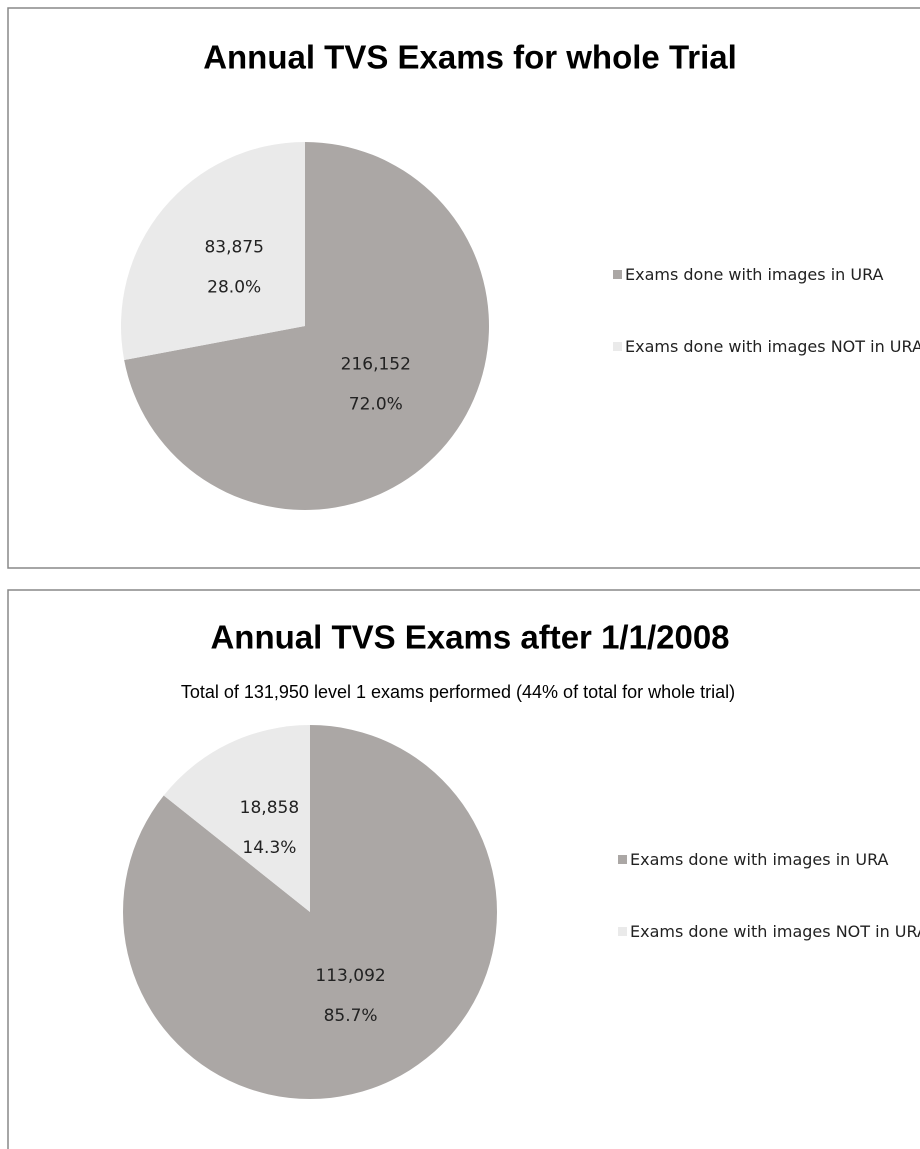 The height and width of the screenshot is (1149, 920). I want to click on percent-label: 85.7%, so click(351, 1016).